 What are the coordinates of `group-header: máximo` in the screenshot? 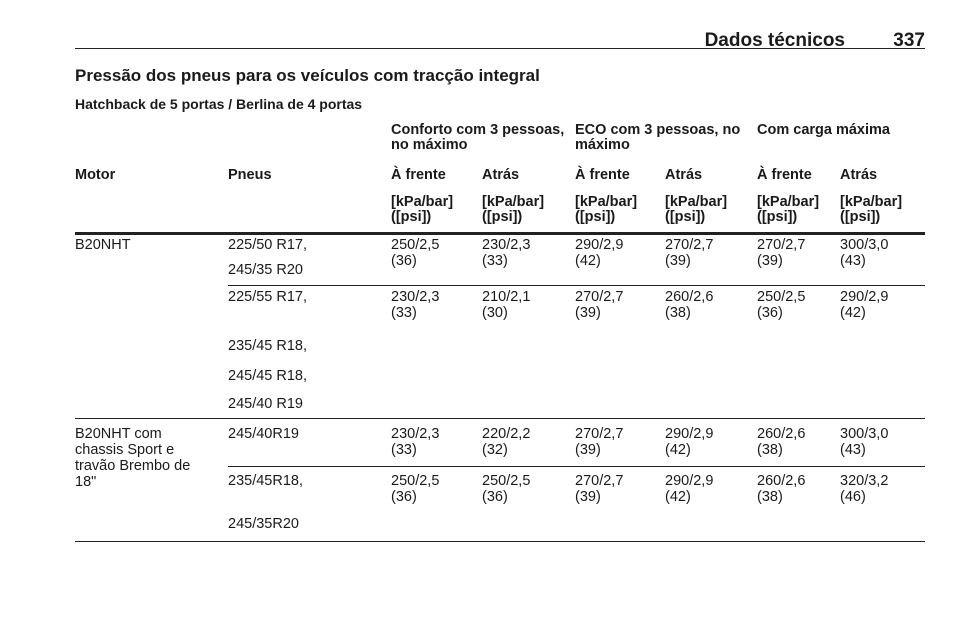 It's located at (602, 145).